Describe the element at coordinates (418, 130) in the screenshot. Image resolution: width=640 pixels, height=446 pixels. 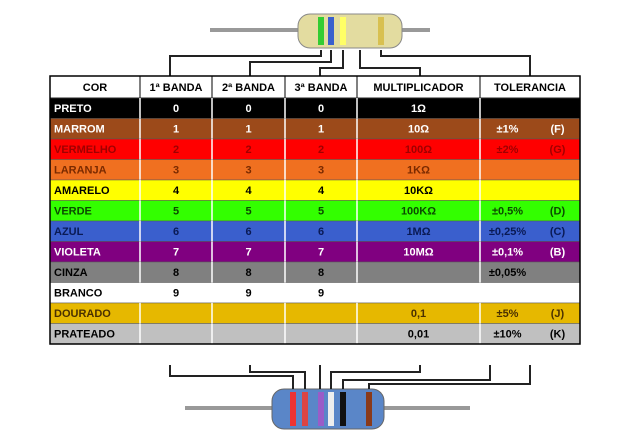
I see `cell-value: 10Ω` at that location.